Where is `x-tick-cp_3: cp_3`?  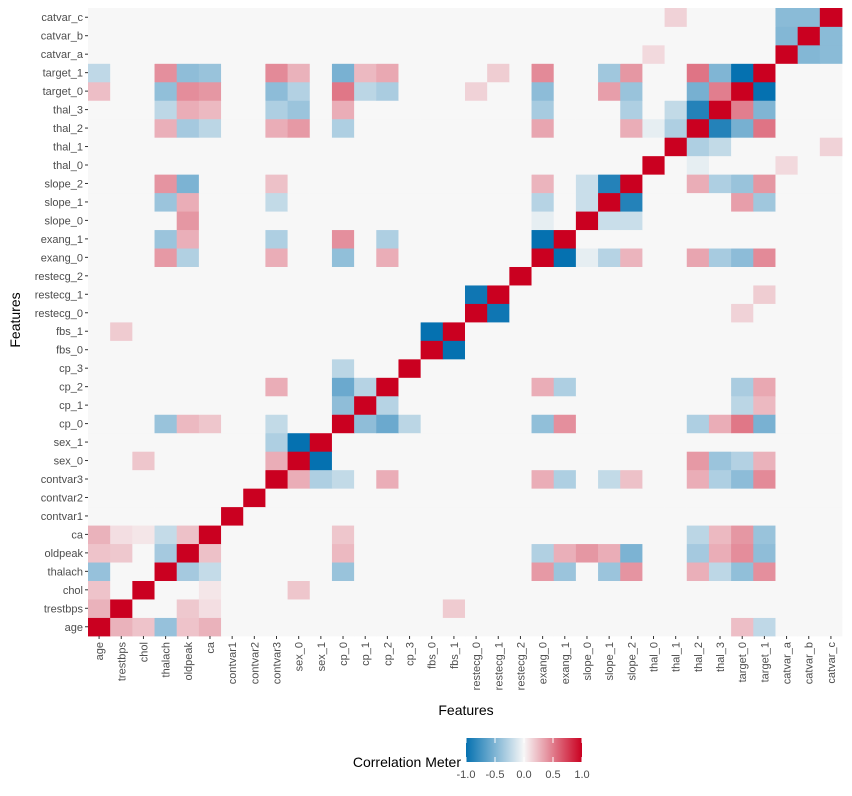 x-tick-cp_3: cp_3 is located at coordinates (411, 654).